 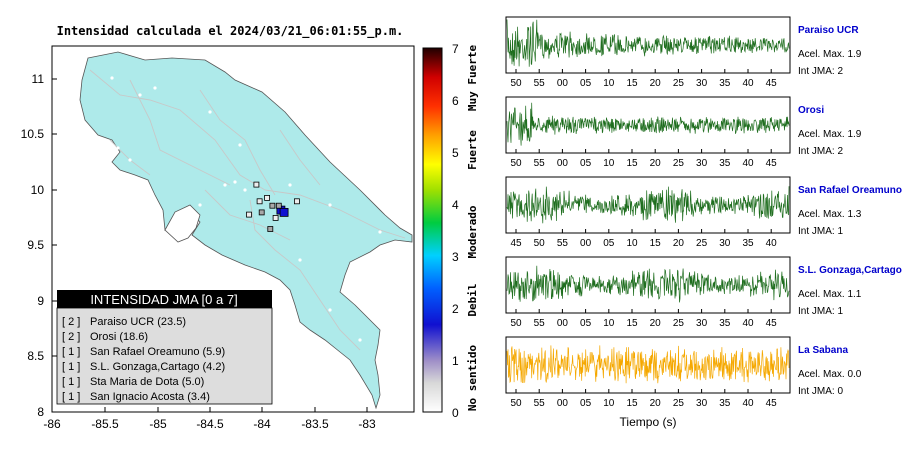 What do you see at coordinates (455, 257) in the screenshot?
I see `colorbar-tick: 3` at bounding box center [455, 257].